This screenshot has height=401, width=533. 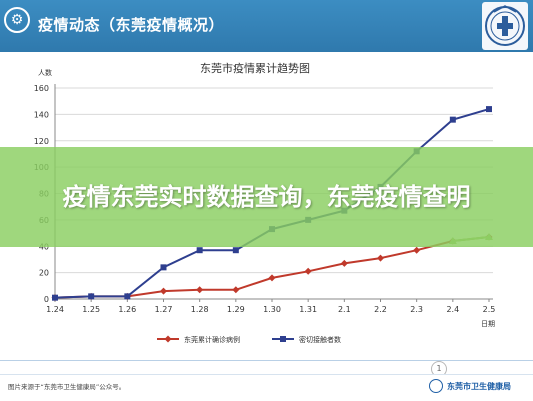 I want to click on page-progress-line, so click(x=266, y=360).